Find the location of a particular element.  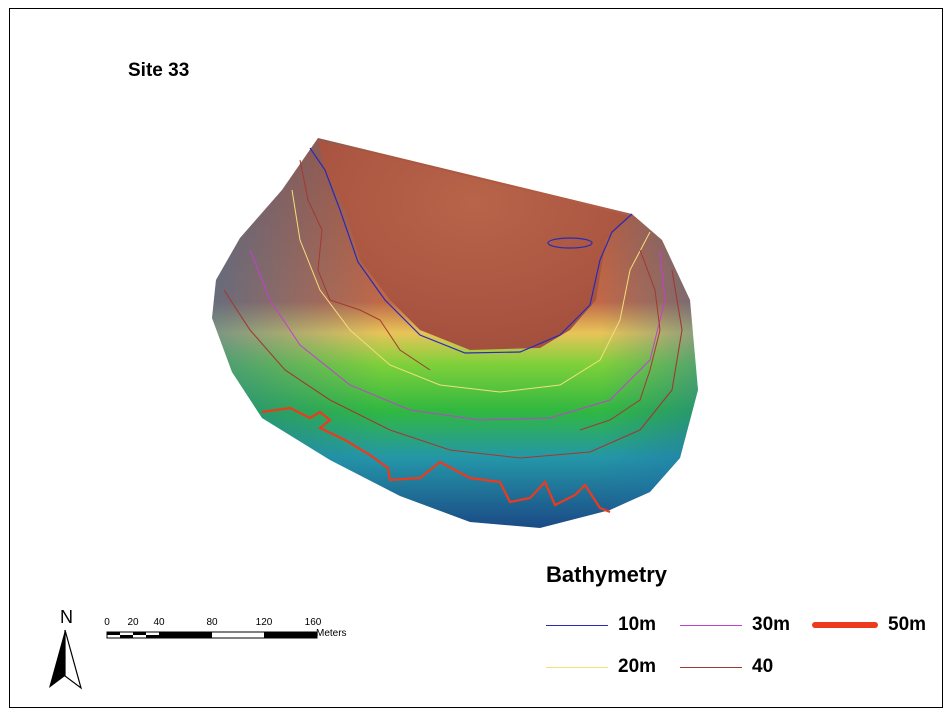

legend-swatch-10m is located at coordinates (577, 625).